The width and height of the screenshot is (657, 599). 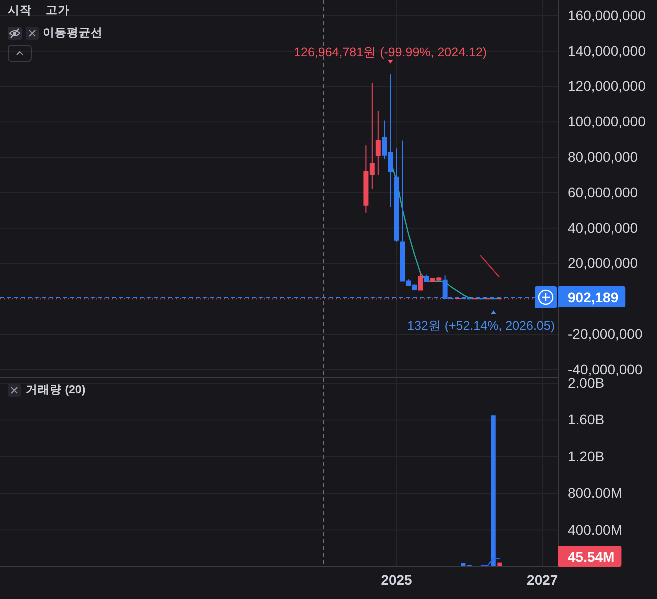 I want to click on y-tick-label: 1.20B, so click(x=586, y=456).